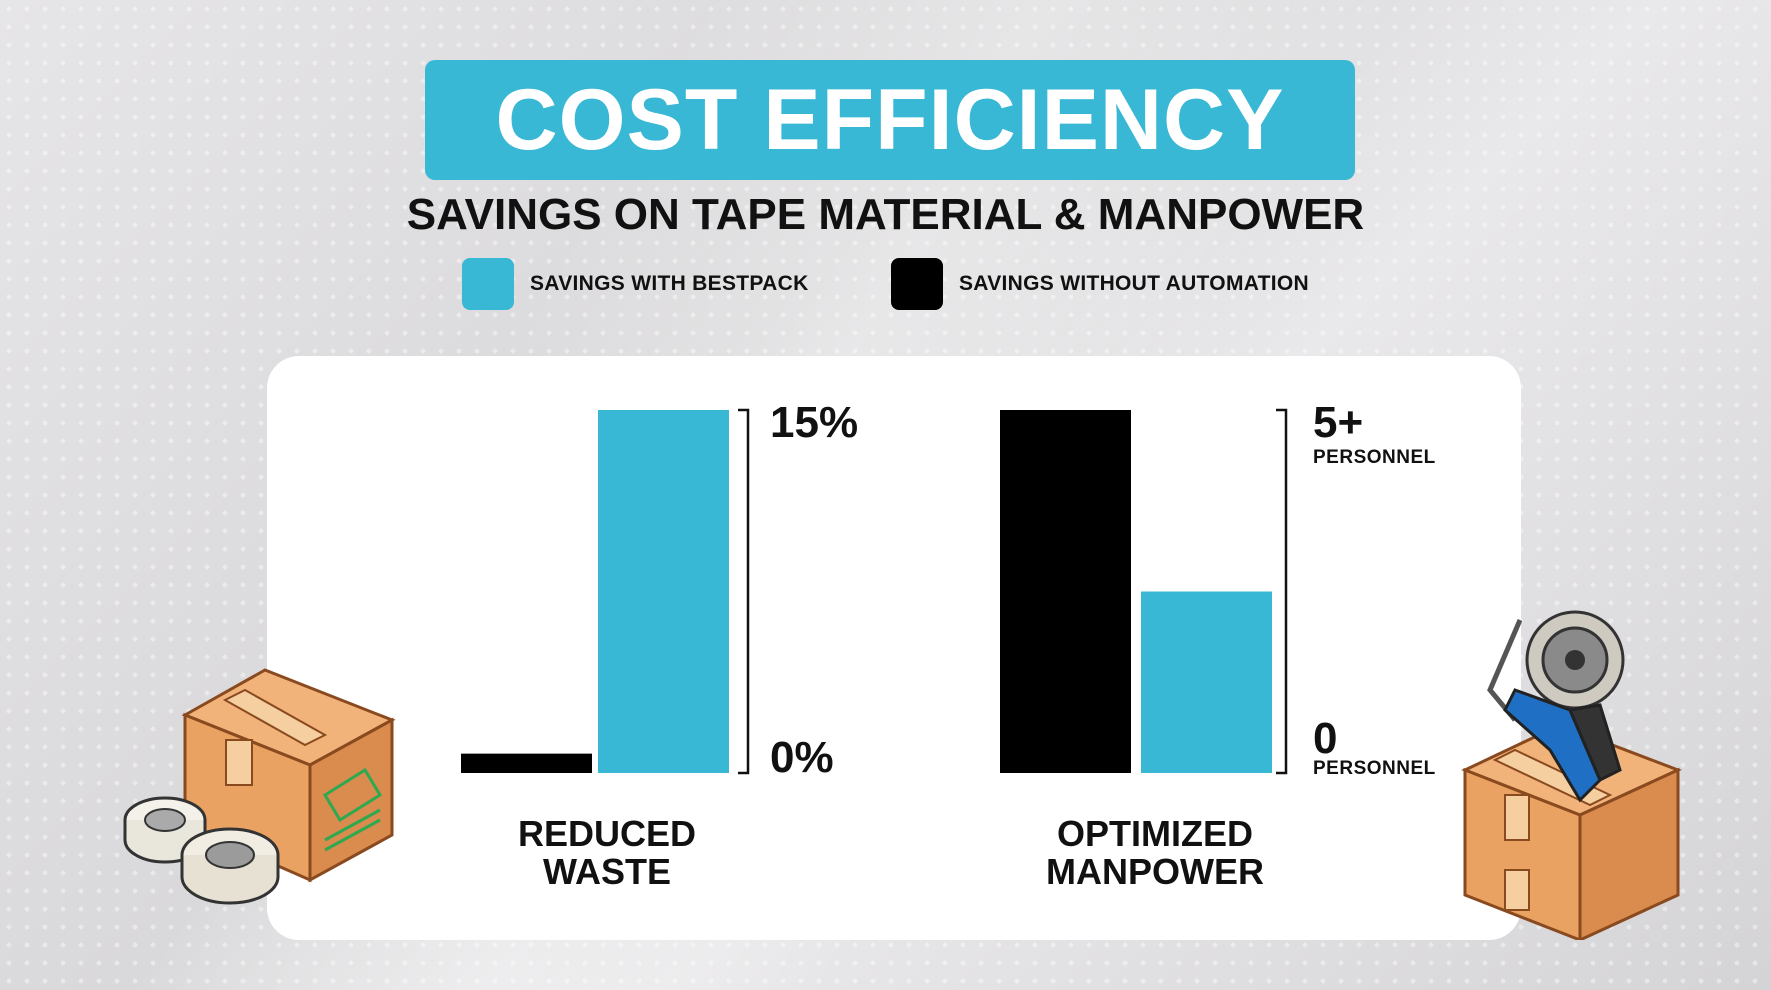 The width and height of the screenshot is (1771, 990). I want to click on box-with-tape-dispenser-illustration, so click(1571, 775).